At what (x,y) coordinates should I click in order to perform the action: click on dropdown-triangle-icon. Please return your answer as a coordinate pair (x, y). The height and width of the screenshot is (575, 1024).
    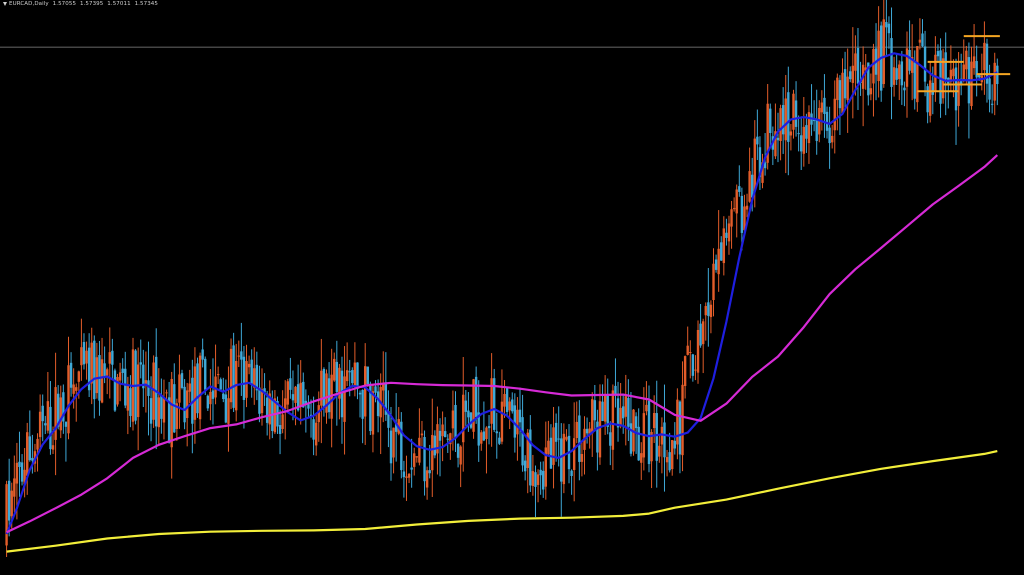
    Looking at the image, I should click on (5, 3).